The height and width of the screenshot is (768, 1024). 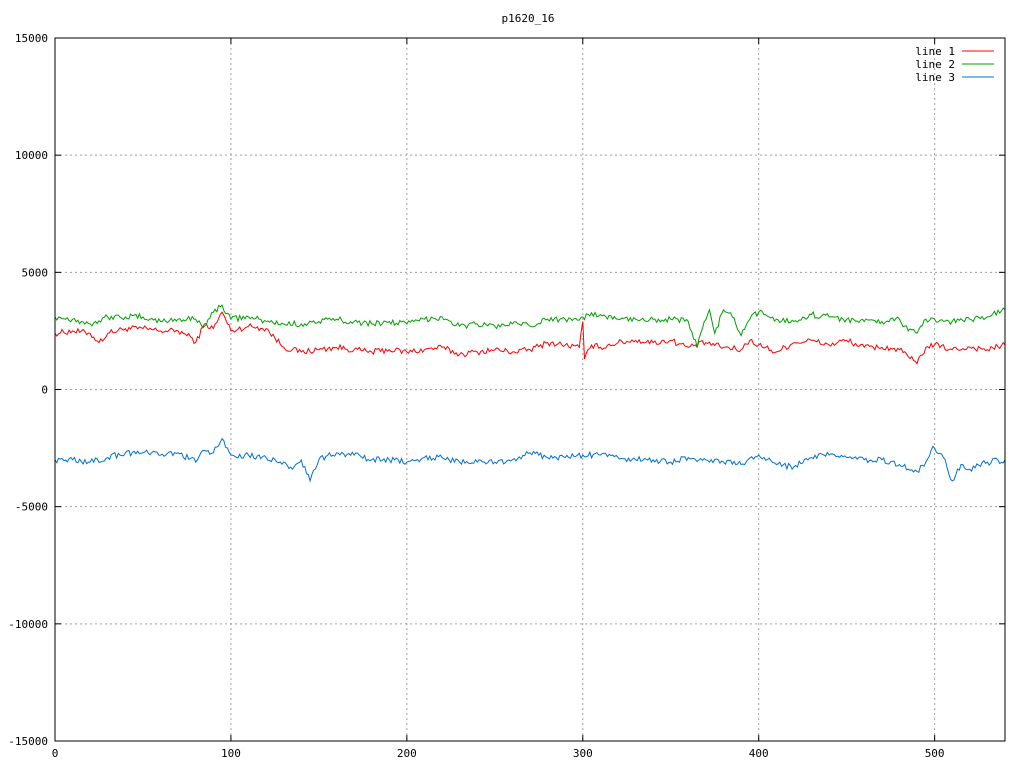 What do you see at coordinates (31, 507) in the screenshot?
I see `y-tick-label: -5000` at bounding box center [31, 507].